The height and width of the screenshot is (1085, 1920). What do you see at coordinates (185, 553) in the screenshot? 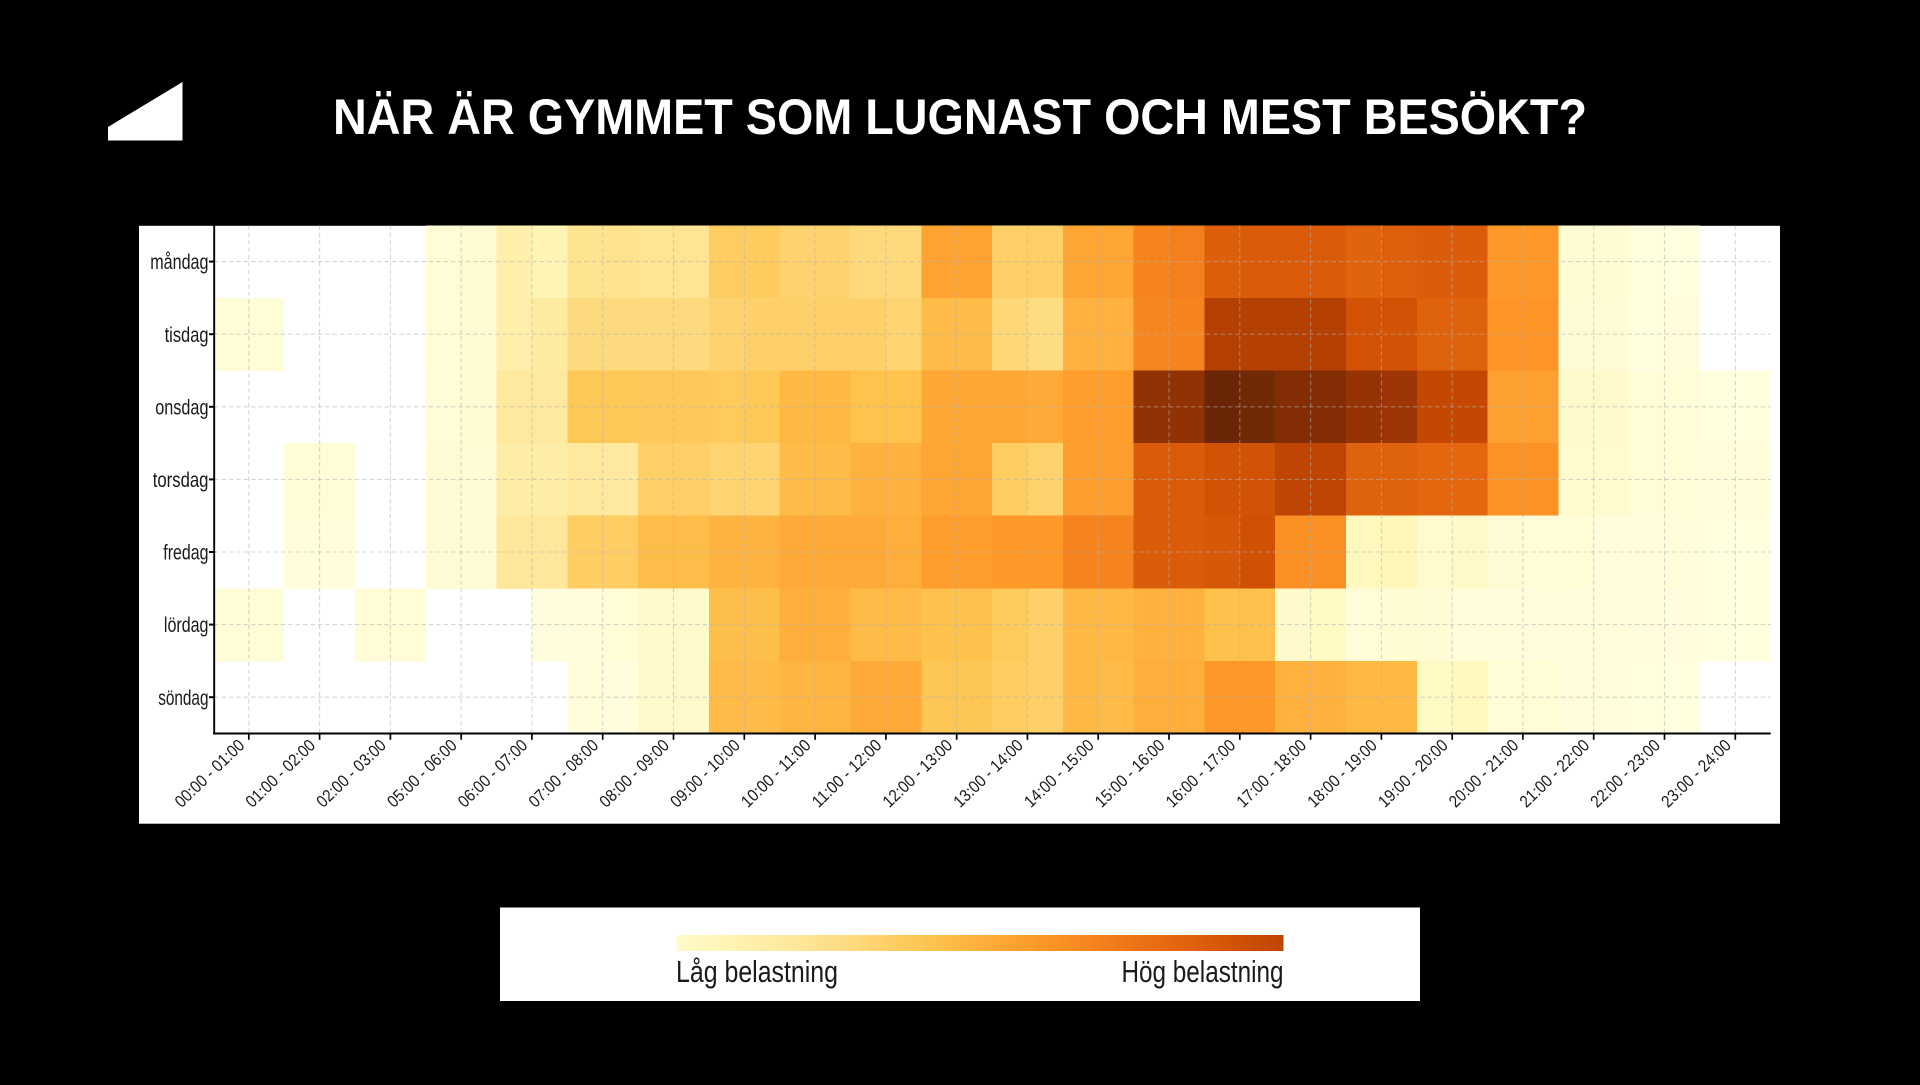
I see `svg-text: fredag` at bounding box center [185, 553].